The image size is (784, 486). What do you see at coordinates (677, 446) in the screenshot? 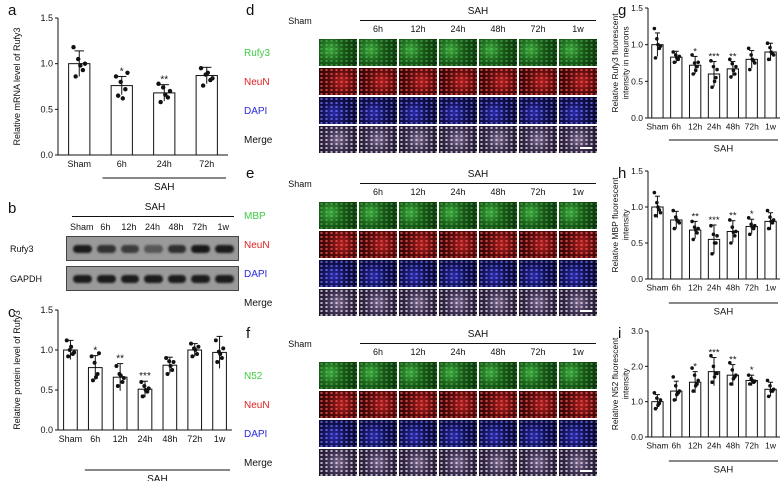
I see `x-tick-label: 6h` at bounding box center [677, 446].